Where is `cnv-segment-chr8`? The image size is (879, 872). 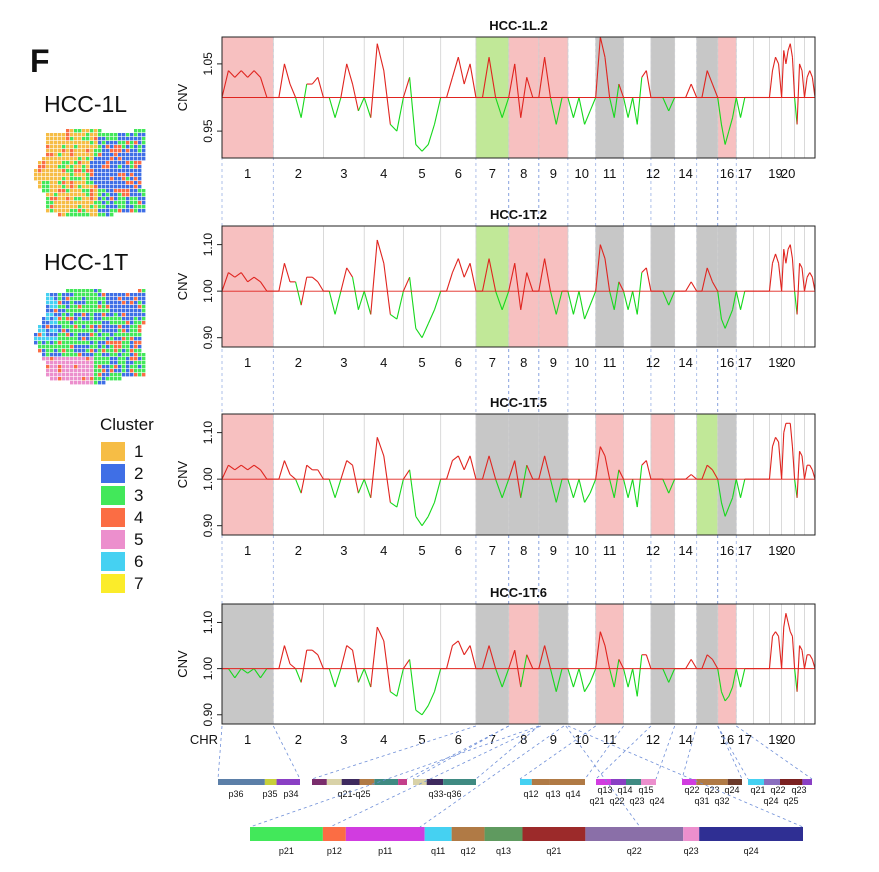 cnv-segment-chr8 is located at coordinates (512, 659).